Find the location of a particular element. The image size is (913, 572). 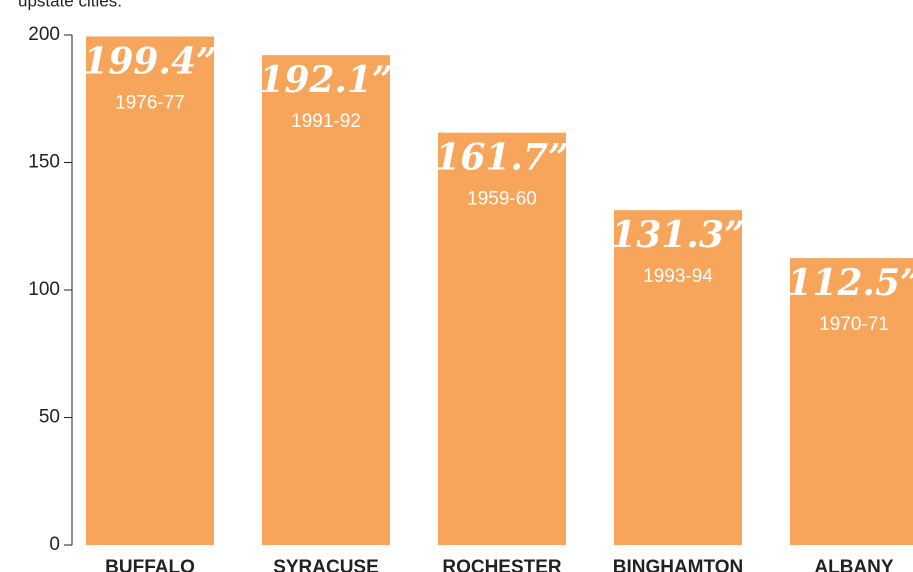

chart-subtitle: upstate cities. is located at coordinates (70, 5).